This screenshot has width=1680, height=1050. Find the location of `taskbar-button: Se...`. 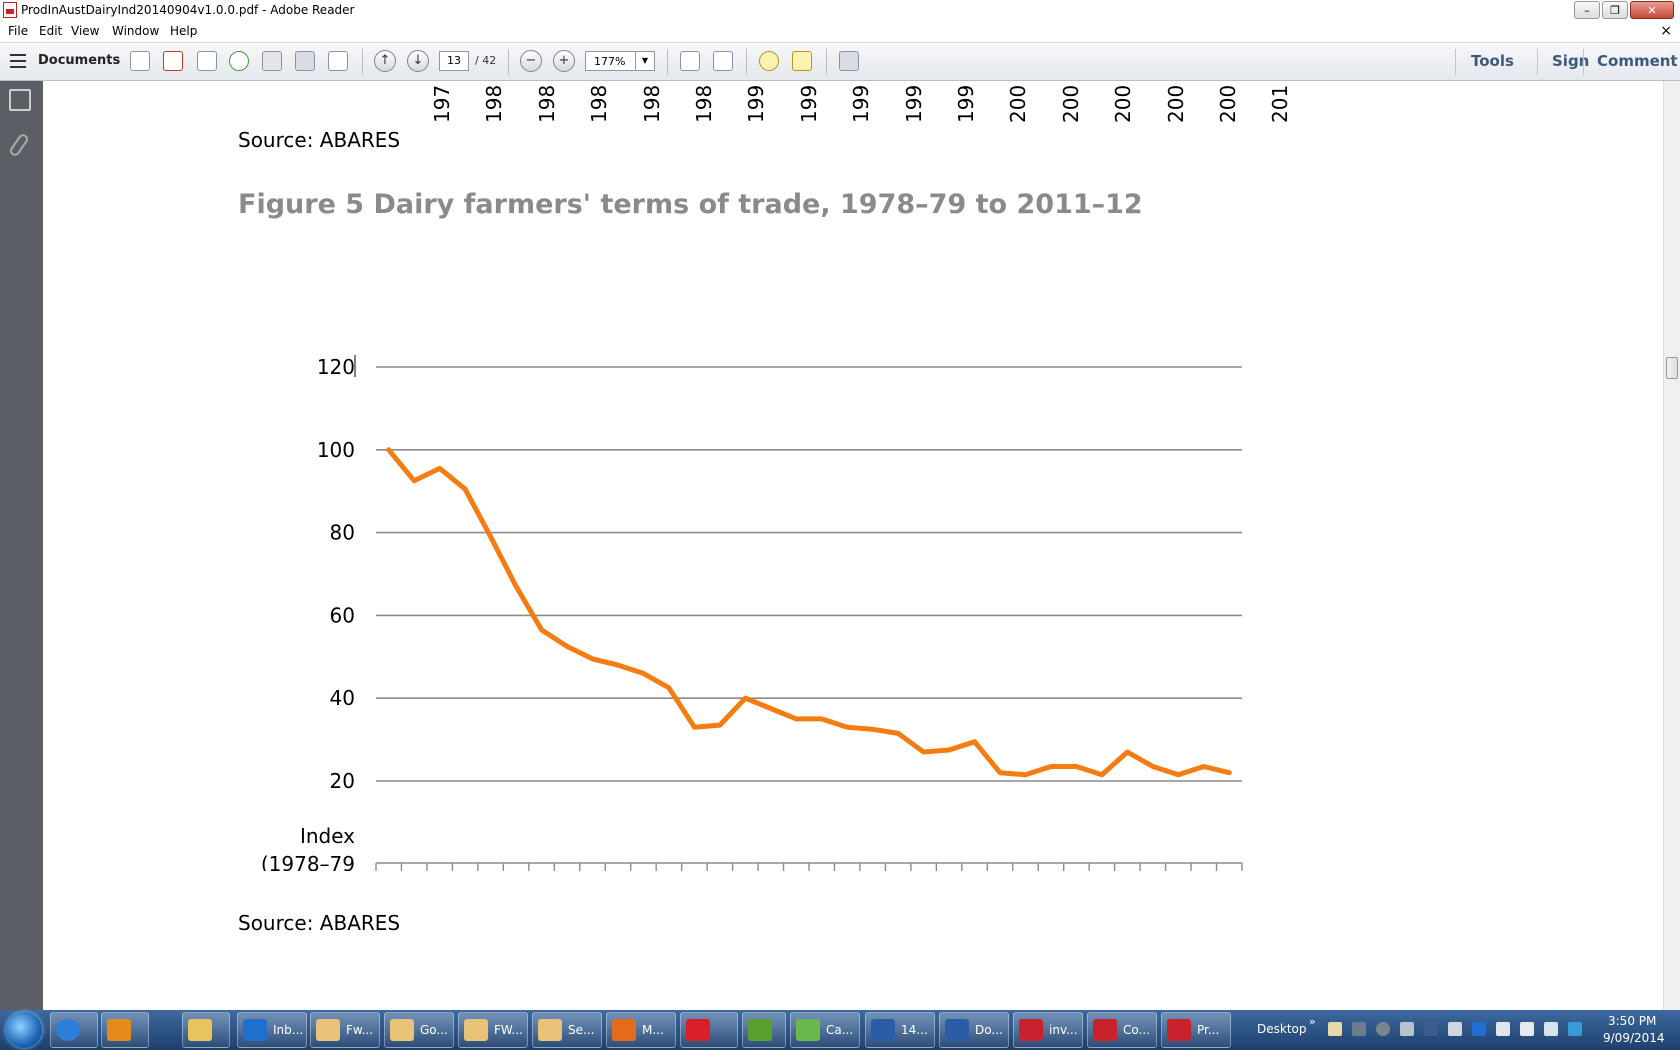

taskbar-button: Se... is located at coordinates (567, 1030).